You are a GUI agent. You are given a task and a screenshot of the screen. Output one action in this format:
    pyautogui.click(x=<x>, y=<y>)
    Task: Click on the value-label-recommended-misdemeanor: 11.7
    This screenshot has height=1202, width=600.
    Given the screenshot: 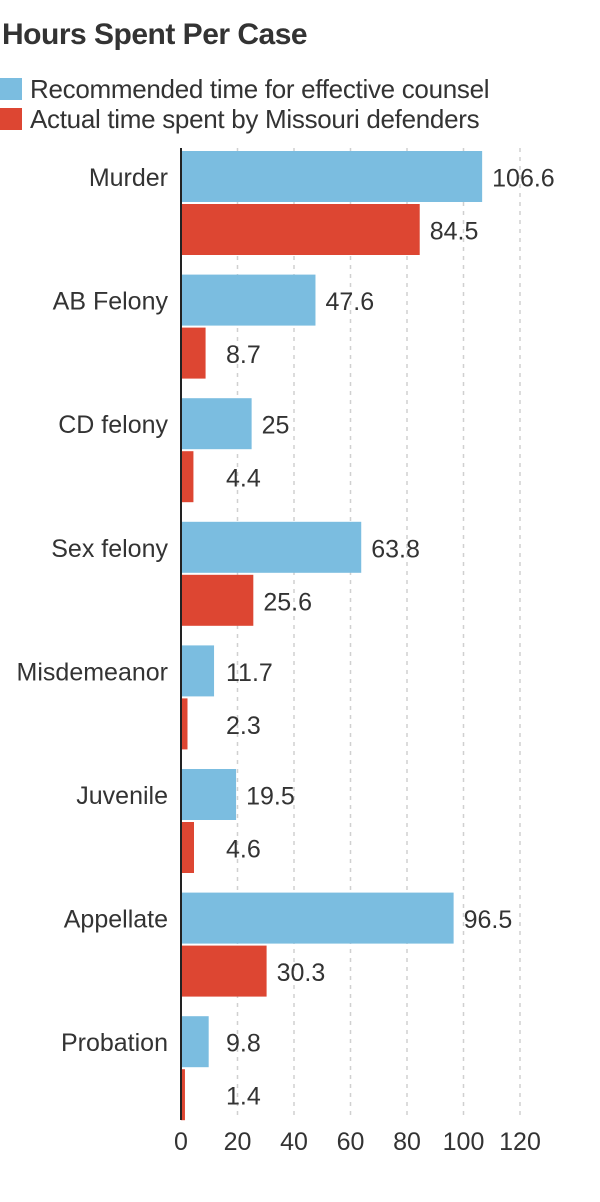 What is the action you would take?
    pyautogui.click(x=249, y=673)
    